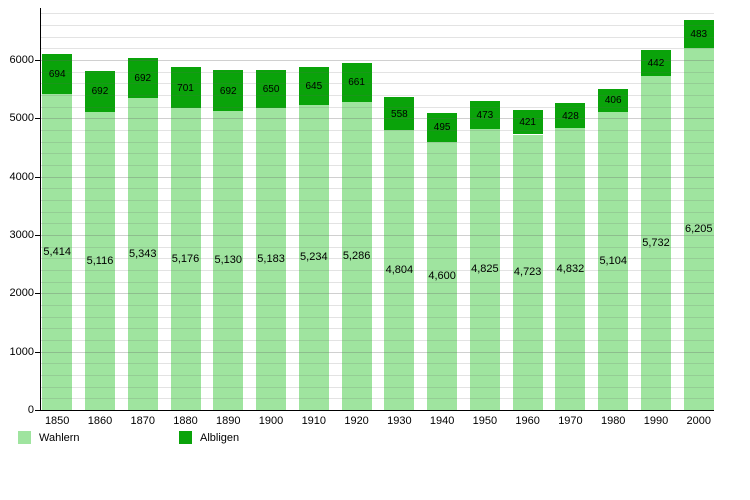 The width and height of the screenshot is (750, 500). Describe the element at coordinates (377, 410) in the screenshot. I see `x-axis-line` at that location.